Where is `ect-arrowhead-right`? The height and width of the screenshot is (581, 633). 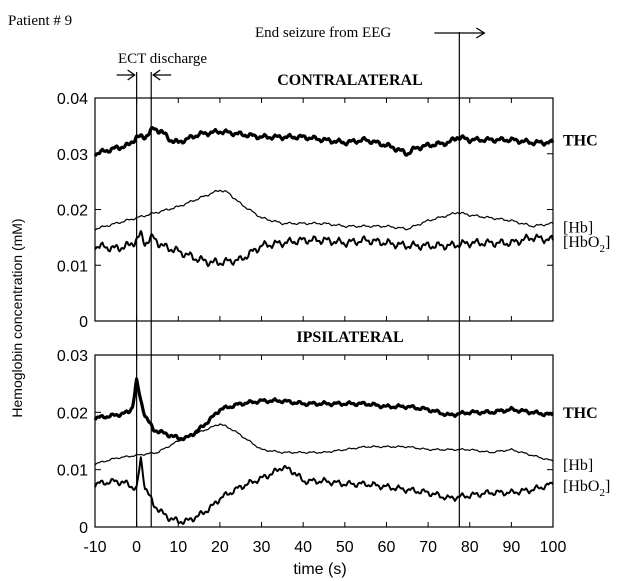 ect-arrowhead-right is located at coordinates (156, 75).